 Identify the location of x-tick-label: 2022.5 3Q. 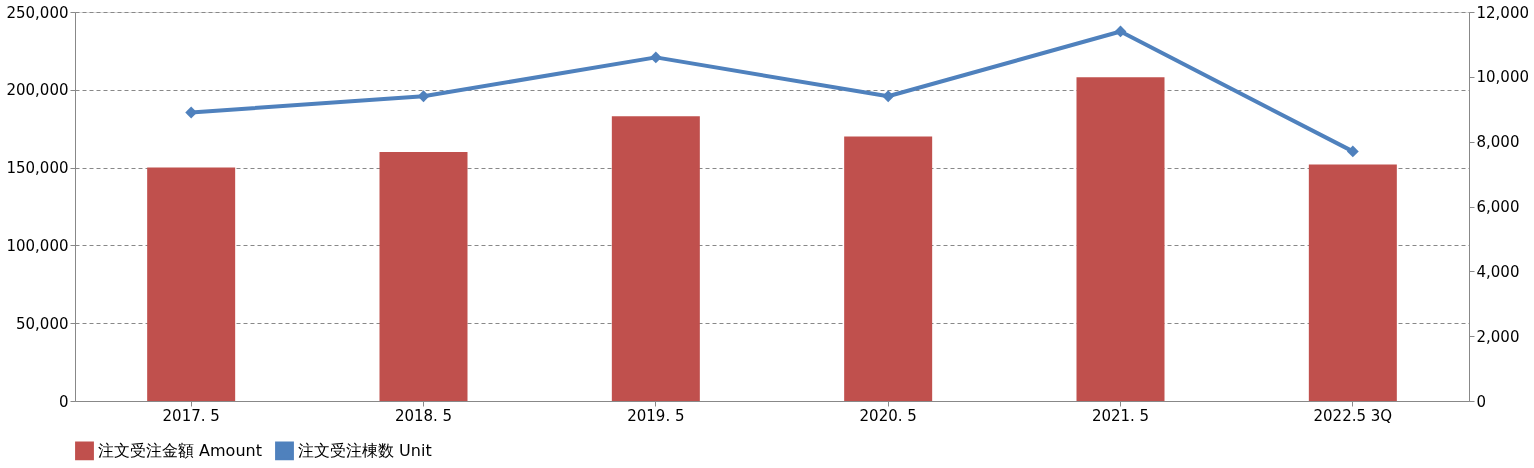
(1353, 415).